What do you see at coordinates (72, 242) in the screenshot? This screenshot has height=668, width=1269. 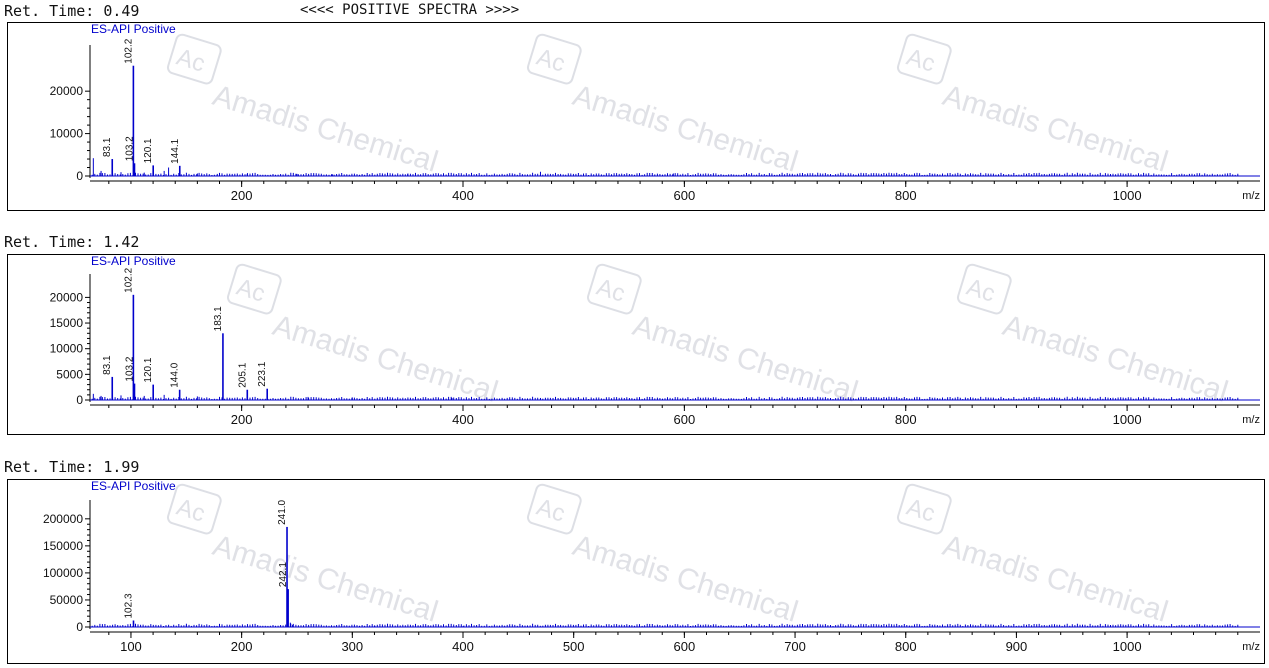 I see `retention-time-header-2: Ret. Time: 1.42` at bounding box center [72, 242].